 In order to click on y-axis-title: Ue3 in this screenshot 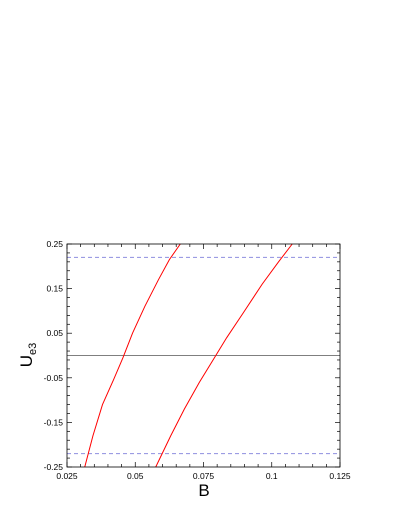, I will do `click(28, 355)`.